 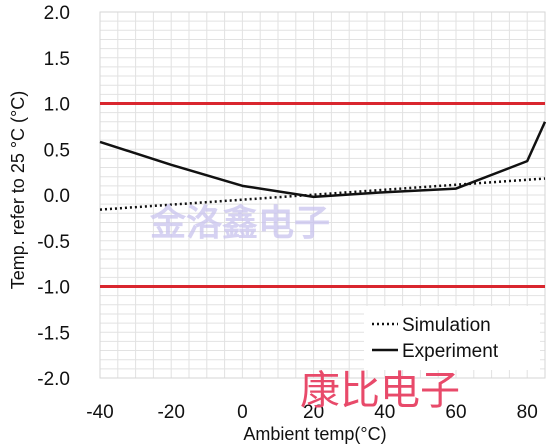 I want to click on x-axis-ticks: -40 -20 0 20 40 60 80, so click(x=312, y=412).